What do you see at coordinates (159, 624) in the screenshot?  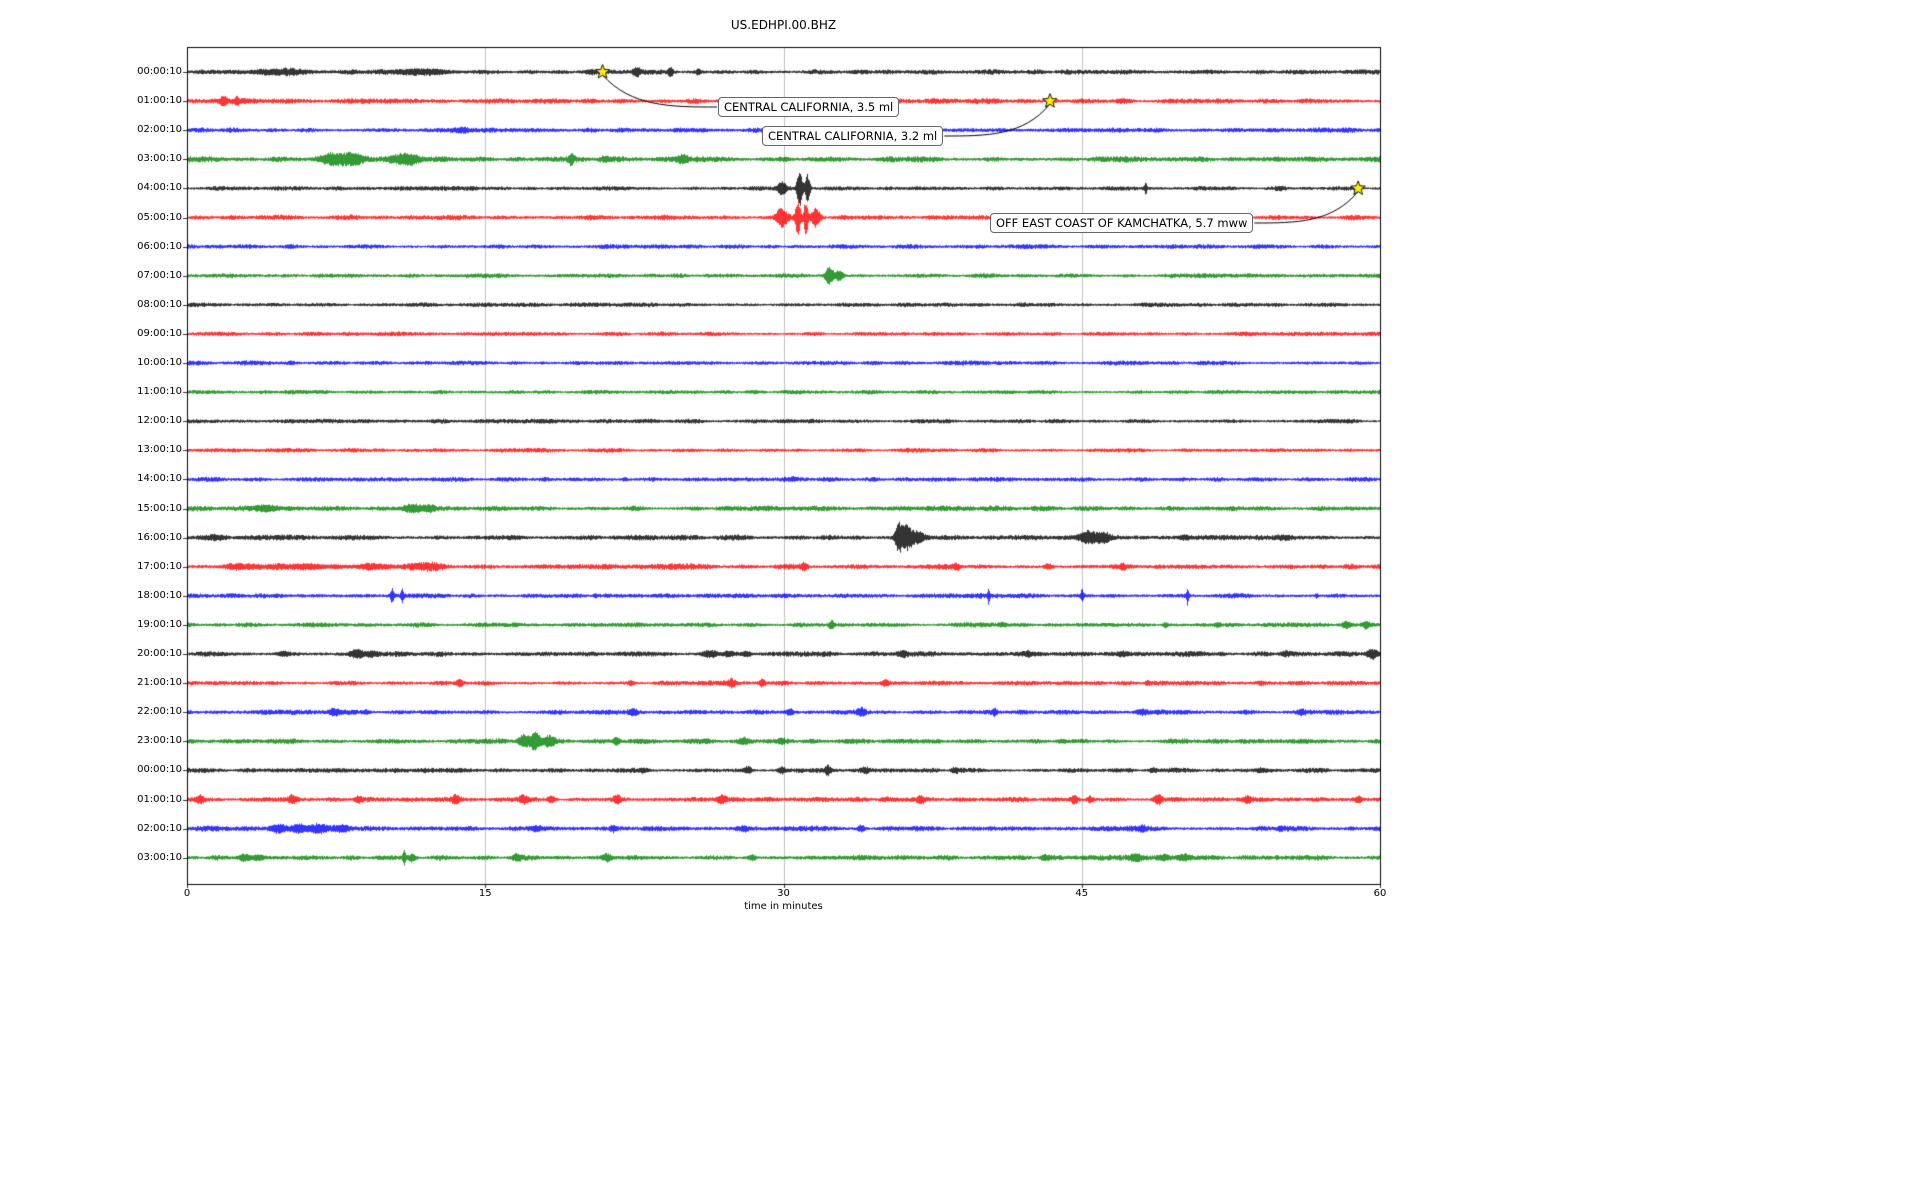 I see `trace-time-label: 19:00:10` at bounding box center [159, 624].